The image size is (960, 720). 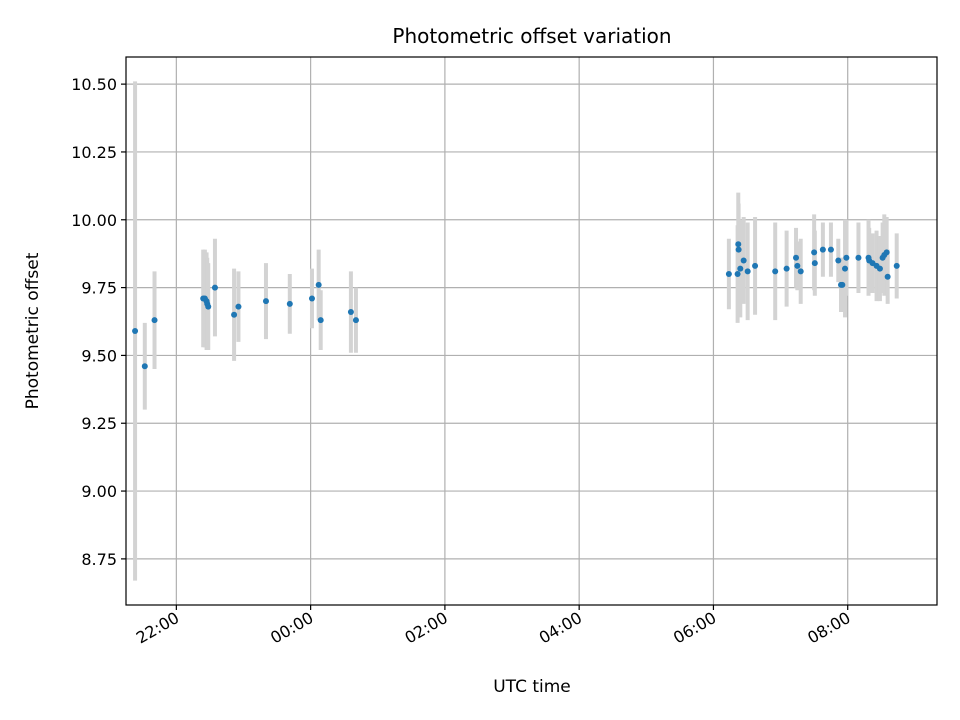 I want to click on y-tick-label: 10.50, so click(x=94, y=84).